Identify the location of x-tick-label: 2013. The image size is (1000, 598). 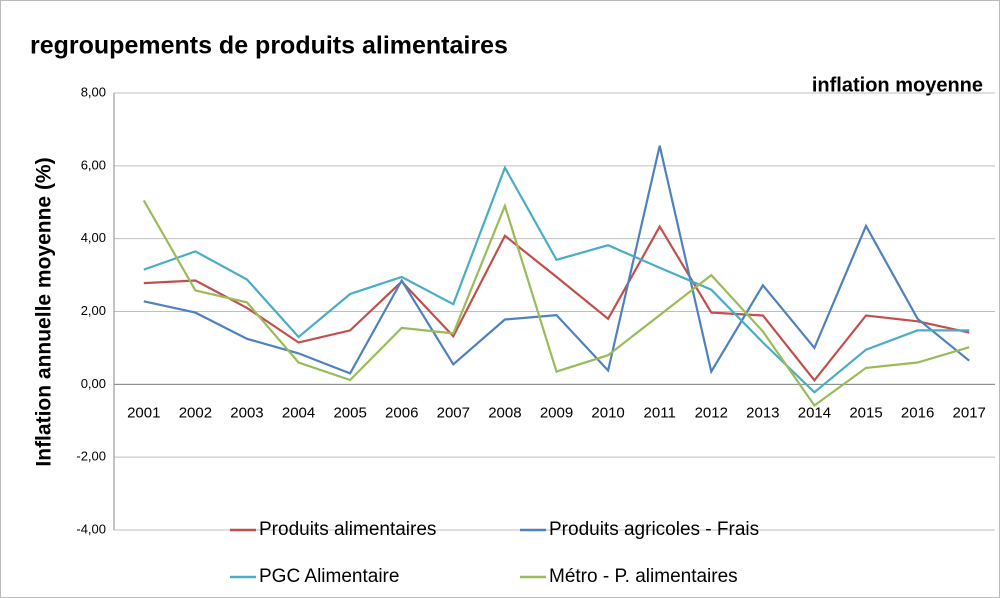
(762, 412).